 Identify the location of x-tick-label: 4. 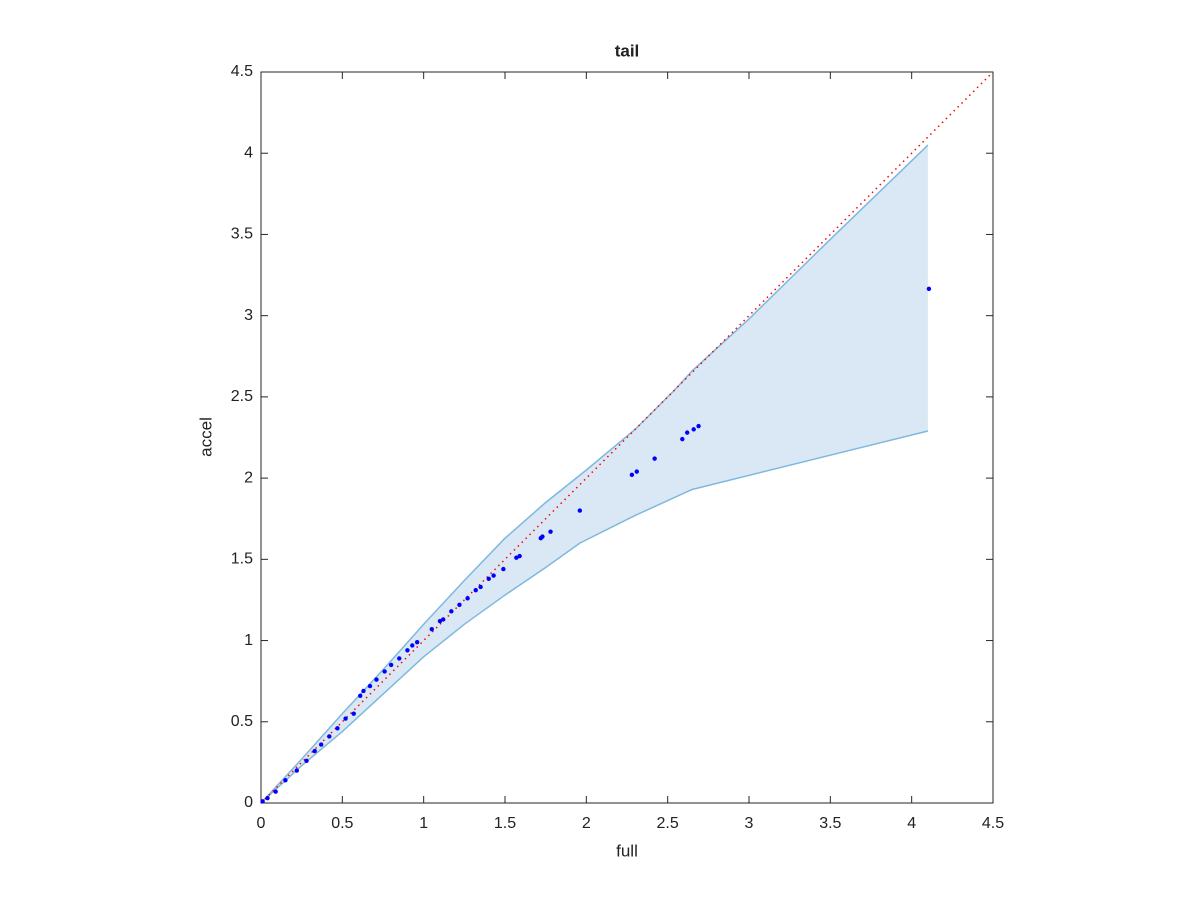
(911, 823).